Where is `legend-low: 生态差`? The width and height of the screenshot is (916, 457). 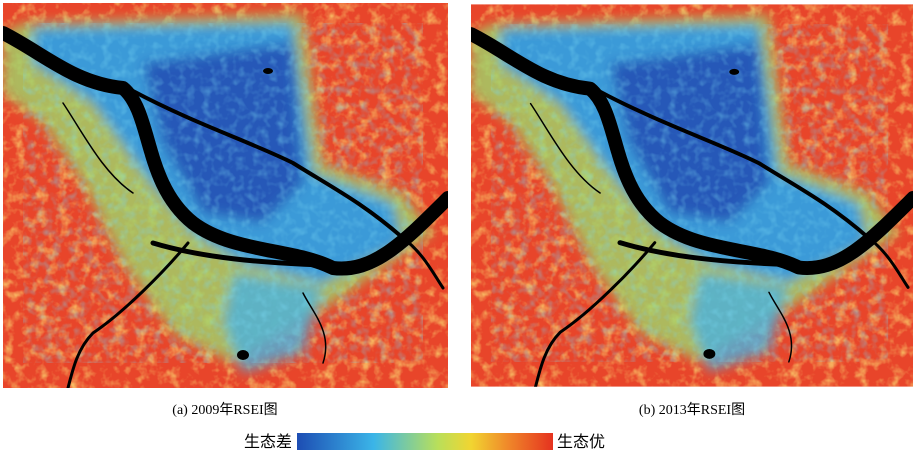
legend-low: 生态差 is located at coordinates (268, 442).